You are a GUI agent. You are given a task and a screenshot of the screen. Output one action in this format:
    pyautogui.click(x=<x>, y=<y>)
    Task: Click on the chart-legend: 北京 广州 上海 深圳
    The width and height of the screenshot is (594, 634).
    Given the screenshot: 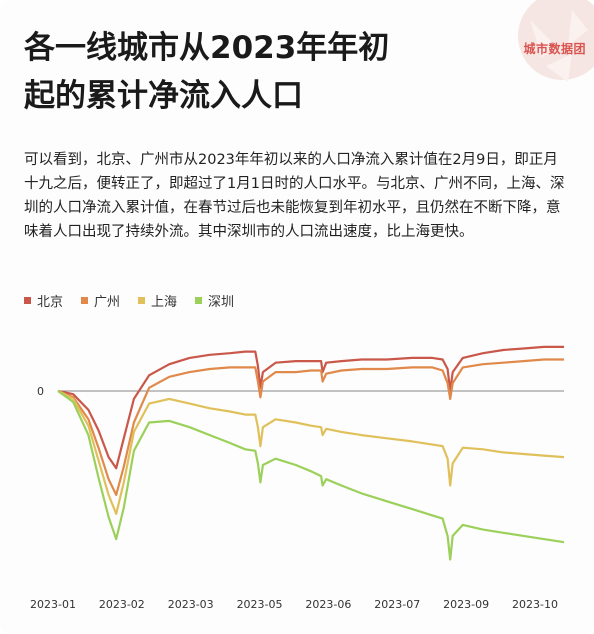 What is the action you would take?
    pyautogui.click(x=129, y=300)
    